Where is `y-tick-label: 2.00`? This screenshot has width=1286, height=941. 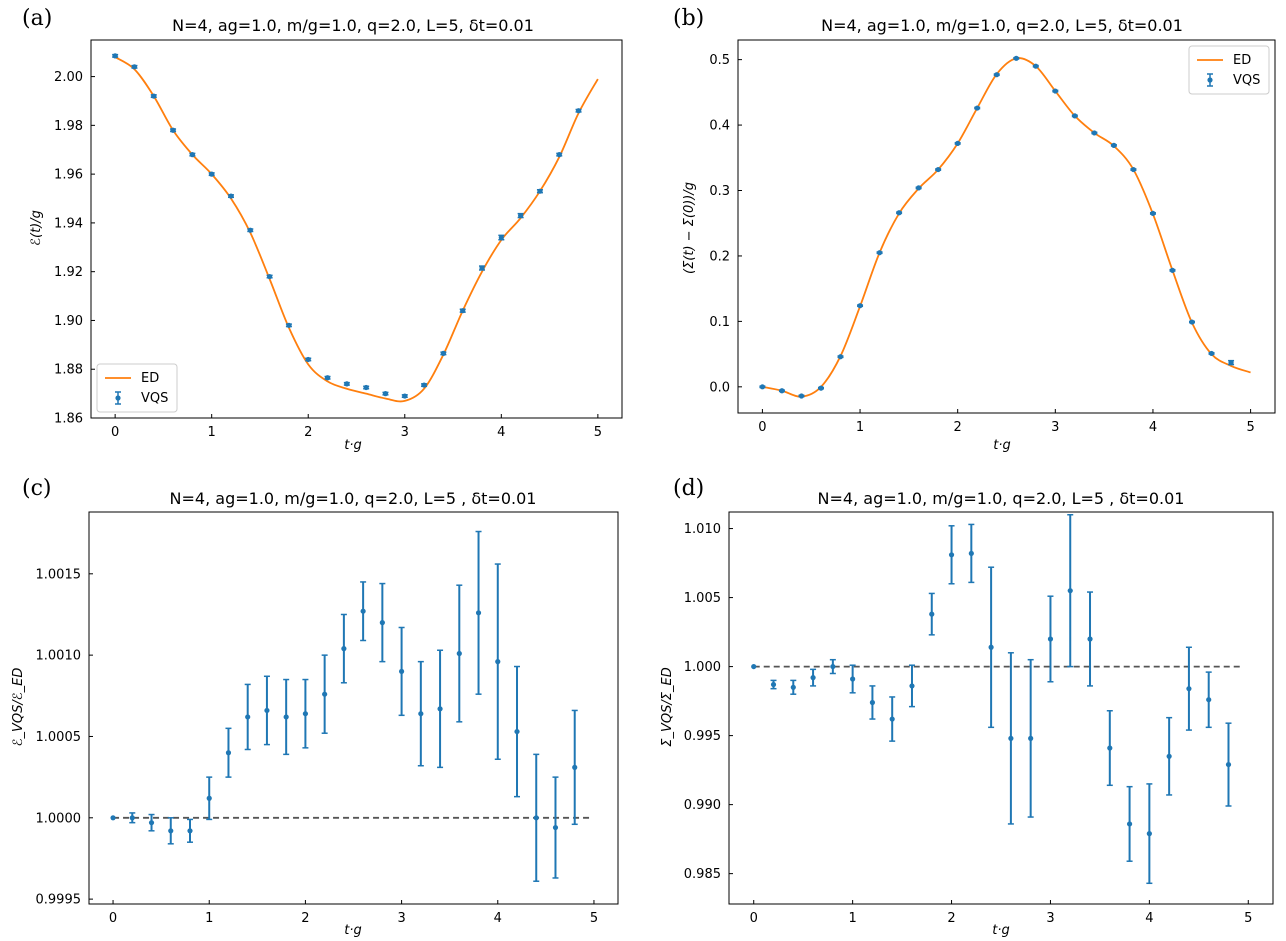 y-tick-label: 2.00 is located at coordinates (68, 77).